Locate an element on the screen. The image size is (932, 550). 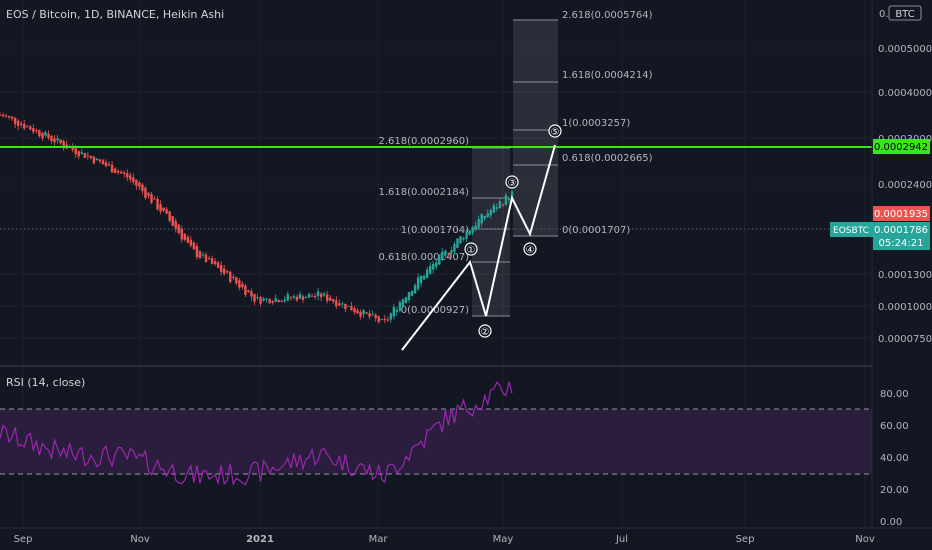
fib-upper-label-4: 0.618(0.0002665) is located at coordinates (607, 158).